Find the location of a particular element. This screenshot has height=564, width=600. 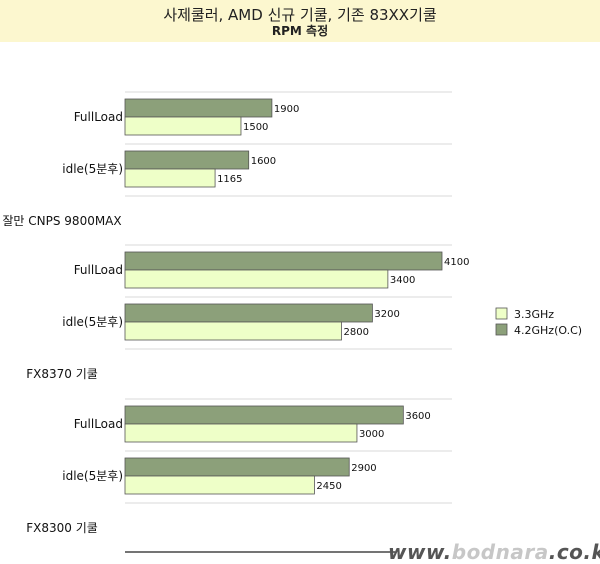

chart-subtitle: RPM 측정 is located at coordinates (300, 31).